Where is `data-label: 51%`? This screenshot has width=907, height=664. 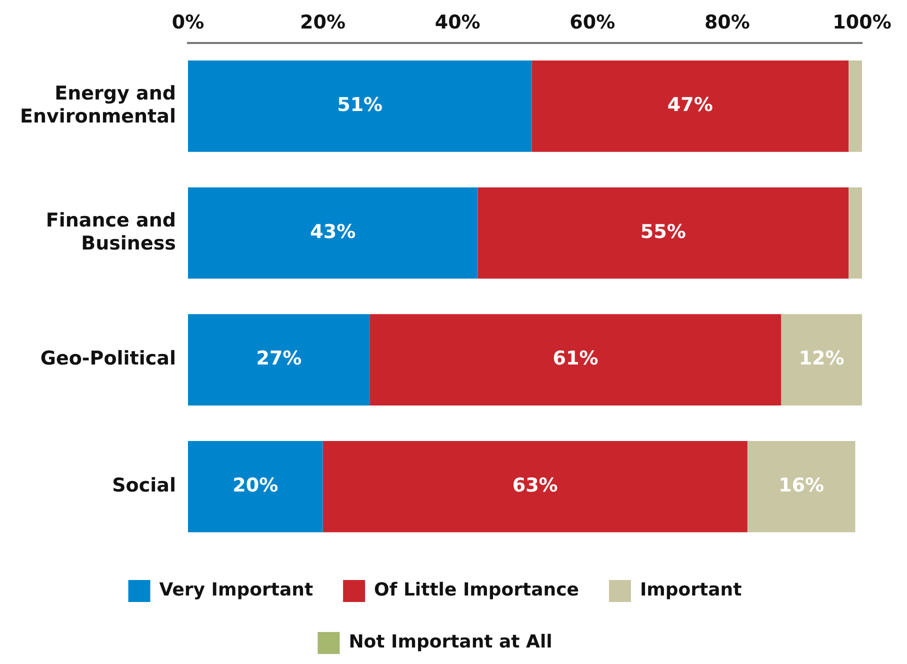
data-label: 51% is located at coordinates (360, 105).